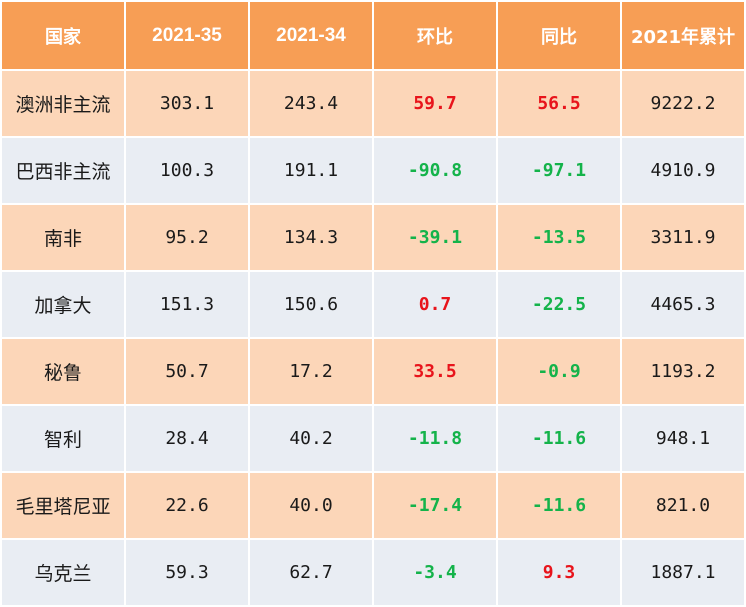  Describe the element at coordinates (435, 505) in the screenshot. I see `wow-cell: -17.4` at that location.